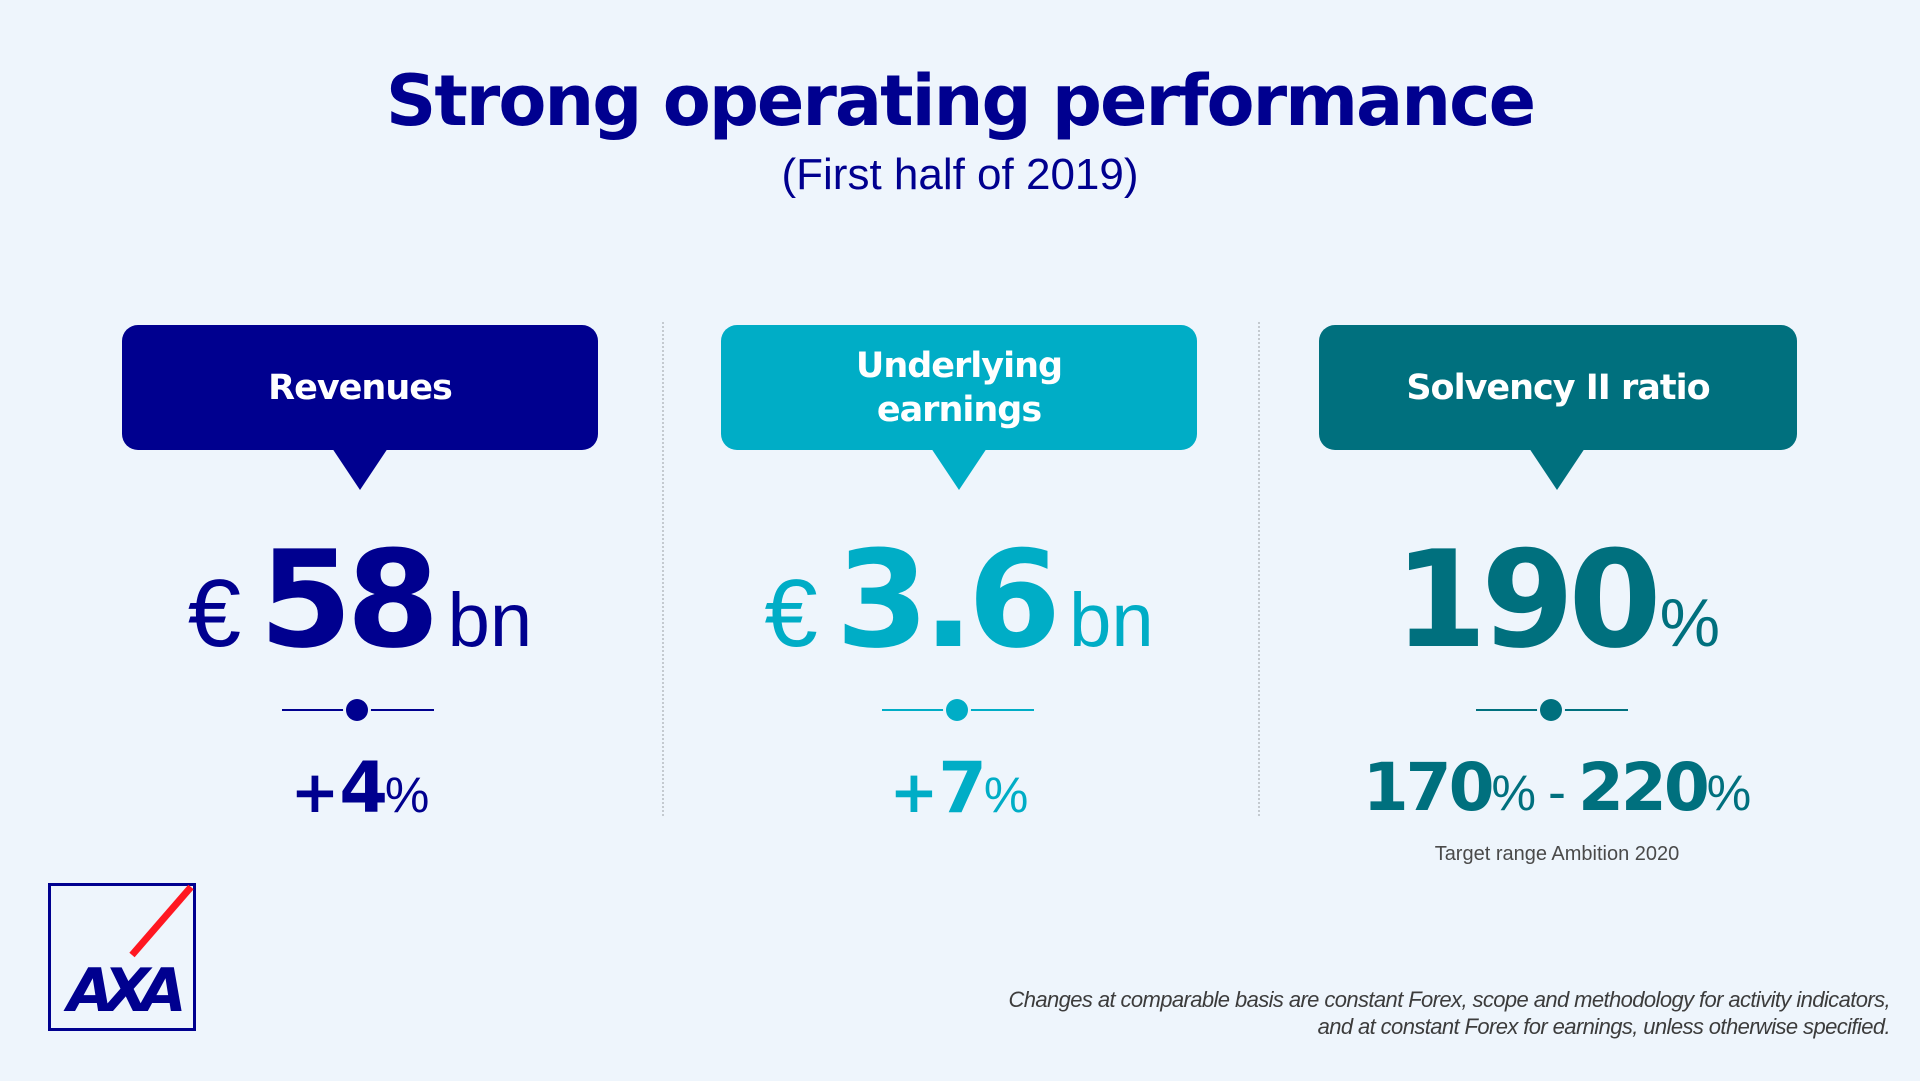 Image resolution: width=1920 pixels, height=1081 pixels. Describe the element at coordinates (948, 600) in the screenshot. I see `kpi-number: 3.6` at that location.